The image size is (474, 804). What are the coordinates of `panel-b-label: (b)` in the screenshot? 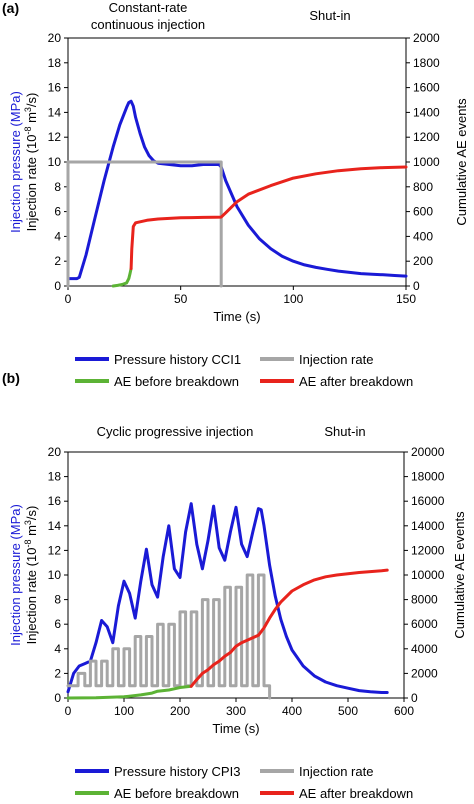 It's located at (11, 378).